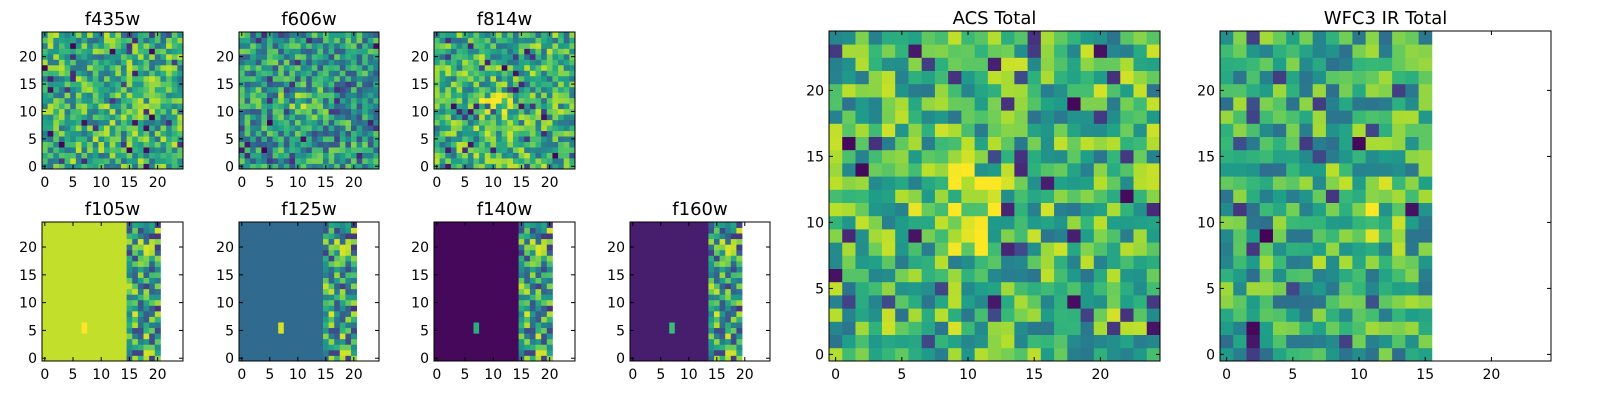 The image size is (1600, 400). Describe the element at coordinates (835, 375) in the screenshot. I see `x-tick-label: 0` at that location.